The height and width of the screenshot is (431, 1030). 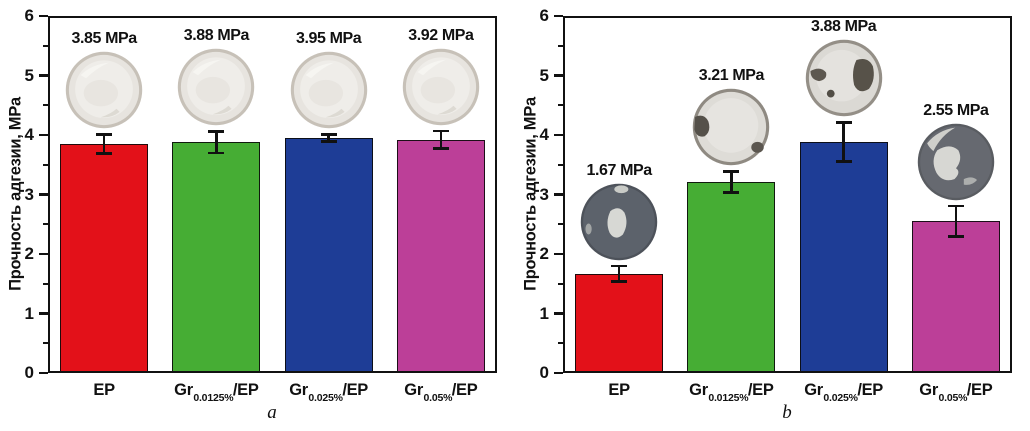 I want to click on category-subscript: 0.05%, so click(x=438, y=398).